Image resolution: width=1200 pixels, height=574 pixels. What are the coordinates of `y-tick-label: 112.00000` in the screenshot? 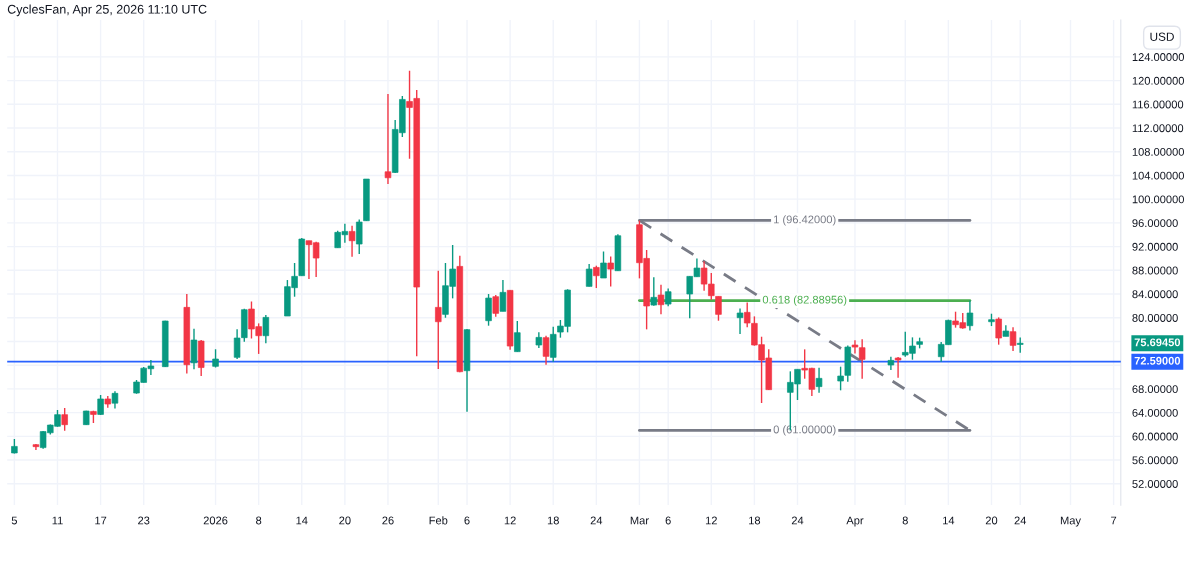 It's located at (1158, 128).